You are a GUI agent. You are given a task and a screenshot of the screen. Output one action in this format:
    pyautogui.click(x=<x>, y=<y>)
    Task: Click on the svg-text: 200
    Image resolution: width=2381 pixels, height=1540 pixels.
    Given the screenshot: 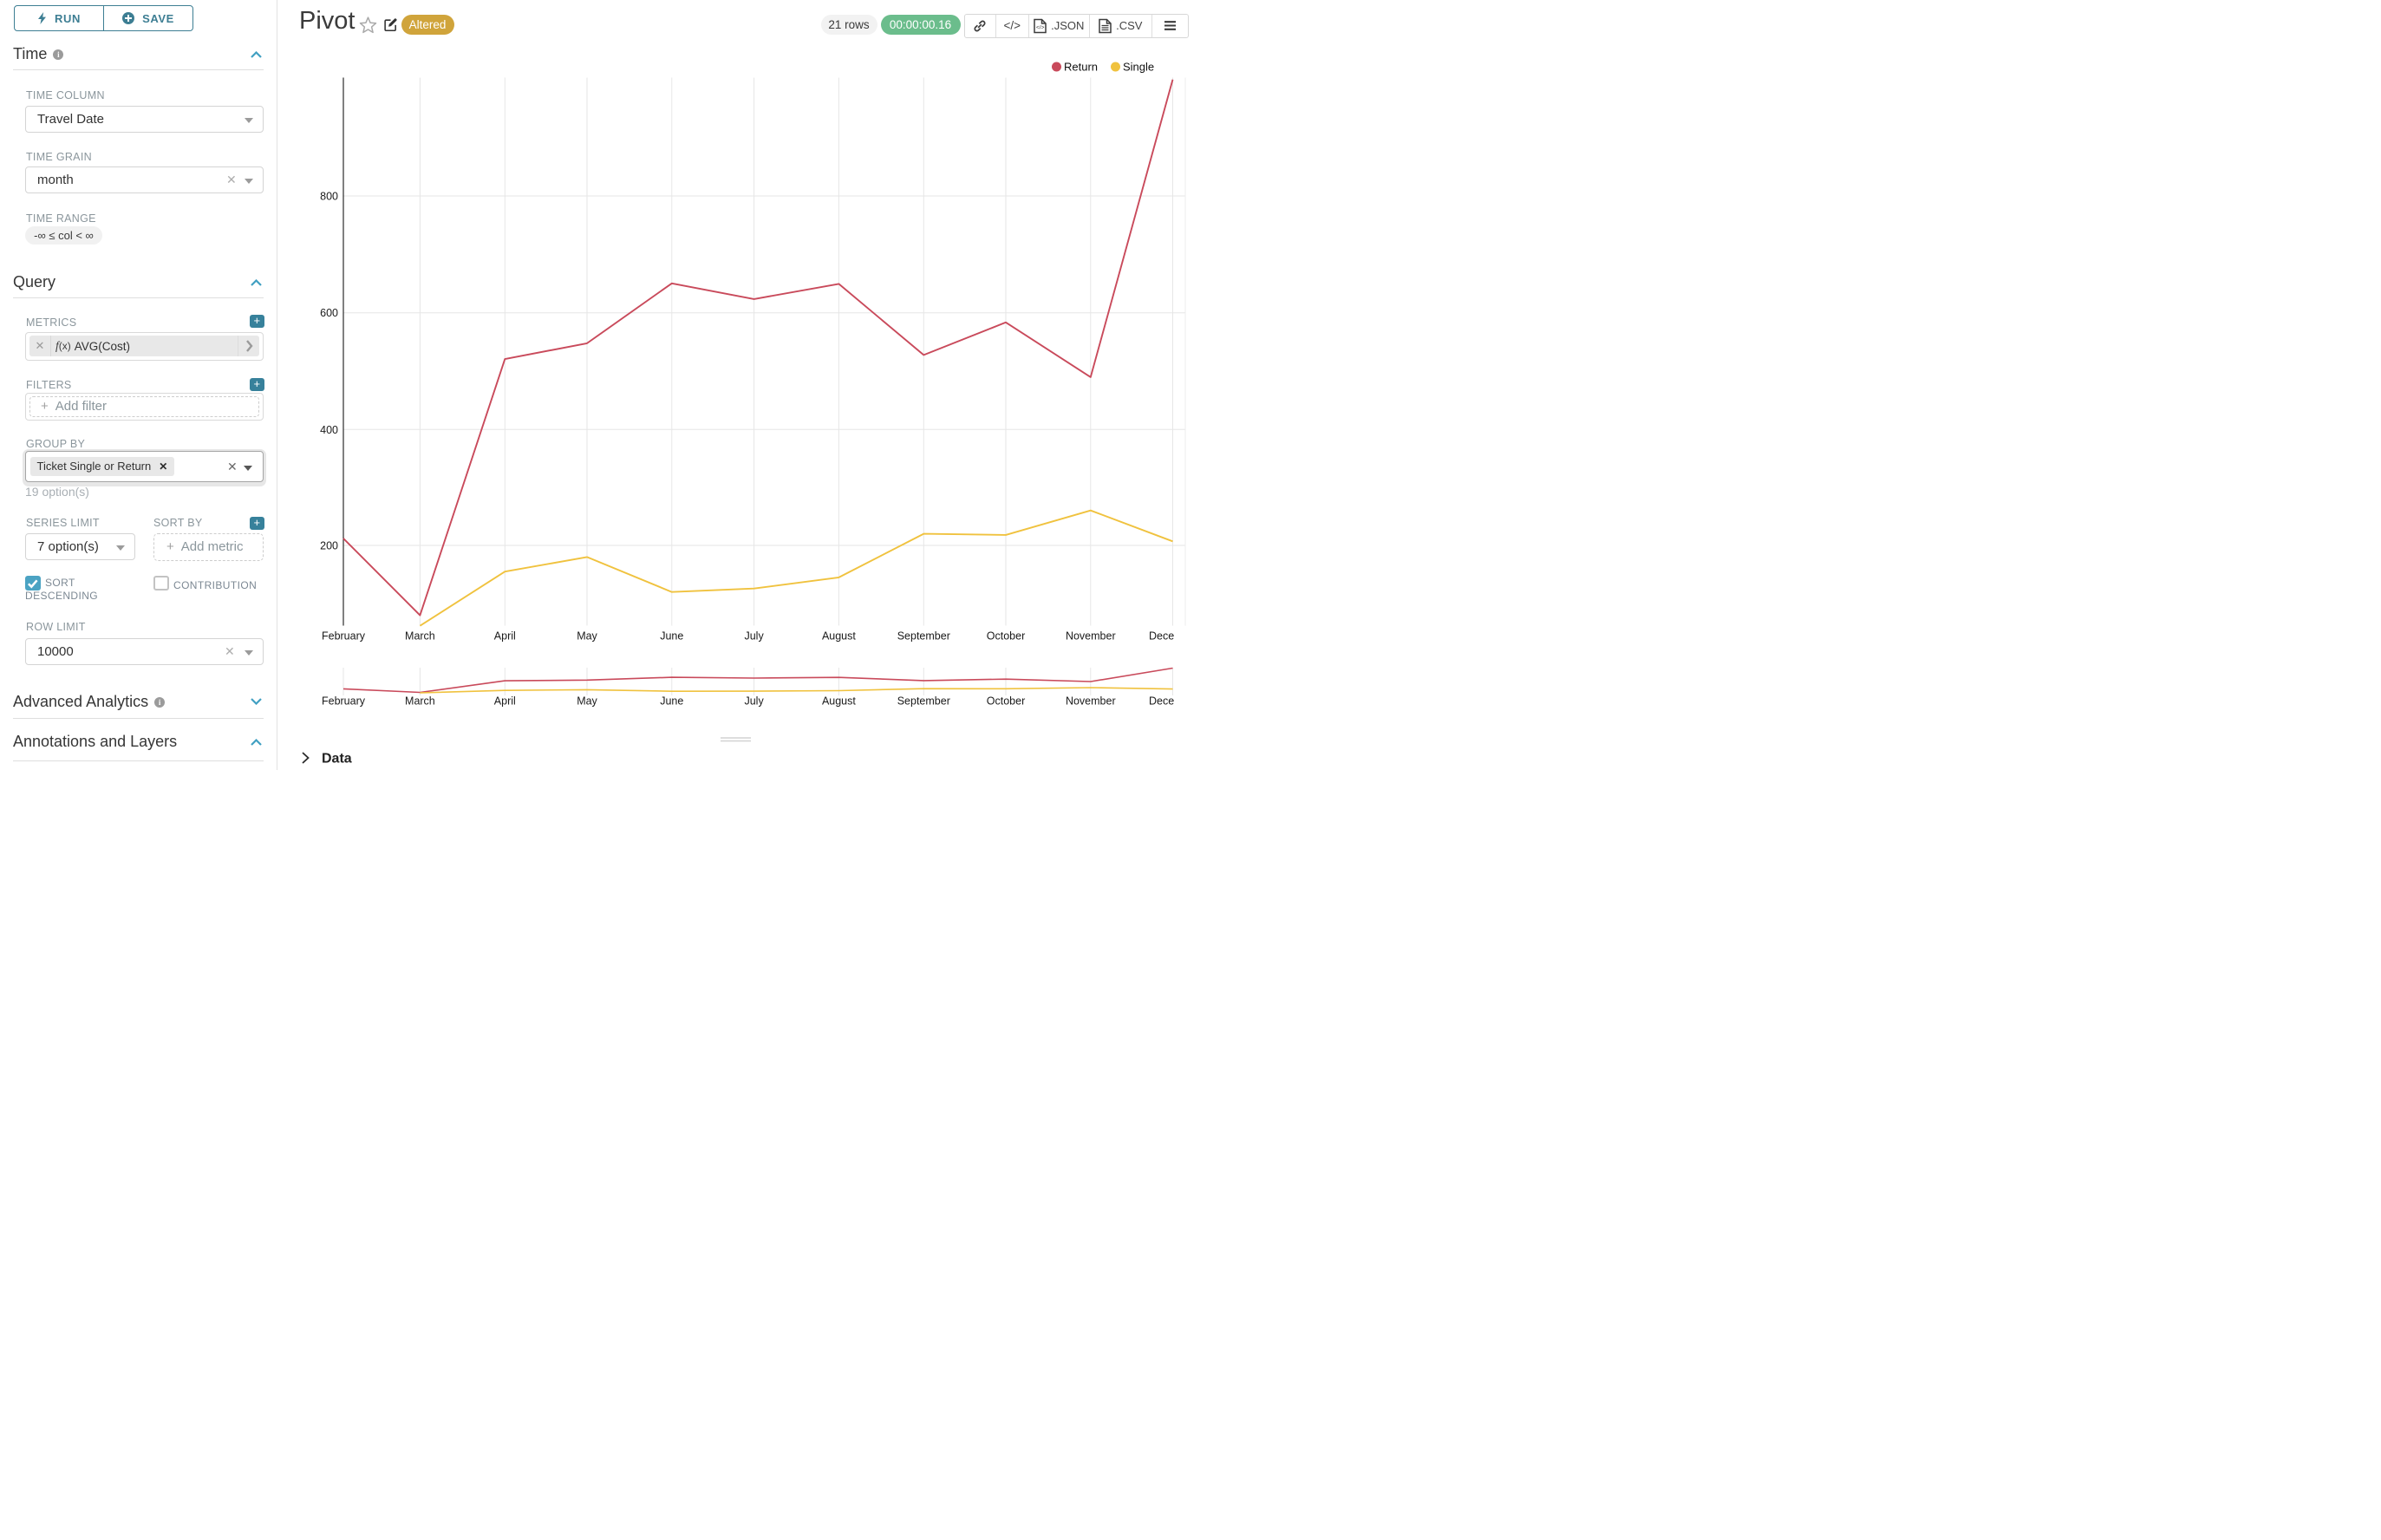 What is the action you would take?
    pyautogui.click(x=329, y=546)
    